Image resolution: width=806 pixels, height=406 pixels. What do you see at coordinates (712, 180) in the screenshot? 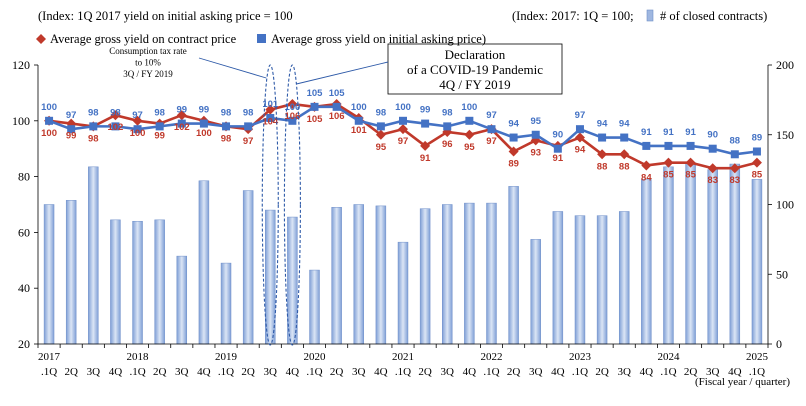
I see `contract-yield-label: 83` at bounding box center [712, 180].